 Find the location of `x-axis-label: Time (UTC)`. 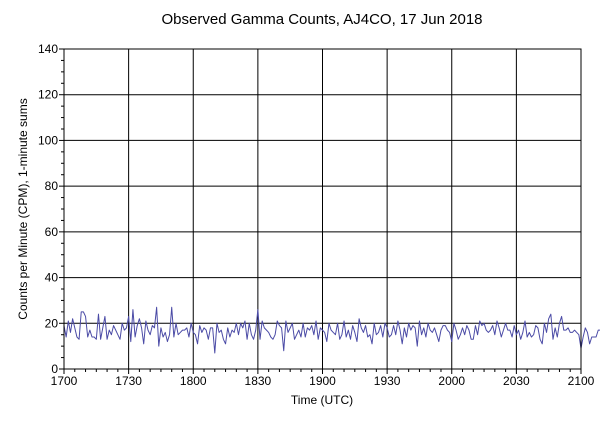

x-axis-label: Time (UTC) is located at coordinates (322, 400).